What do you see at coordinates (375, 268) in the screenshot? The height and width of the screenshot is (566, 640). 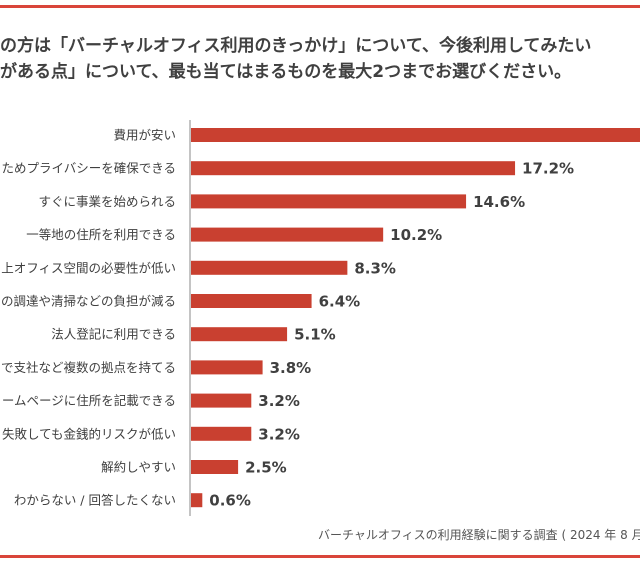 I see `data-label: 8.3%` at bounding box center [375, 268].